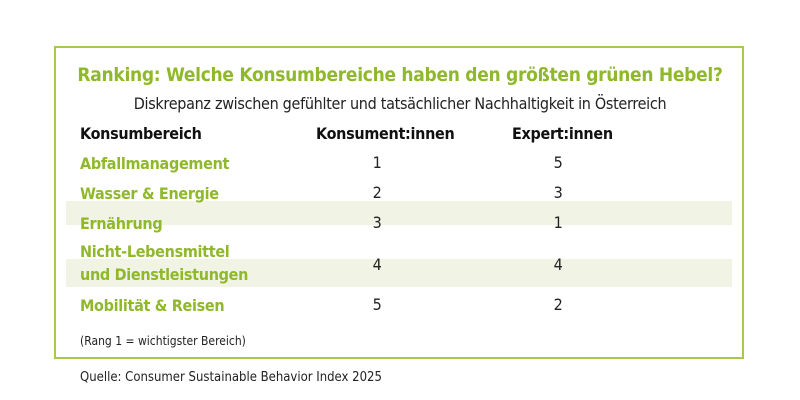  Describe the element at coordinates (558, 222) in the screenshot. I see `table-row-experts: 1` at that location.